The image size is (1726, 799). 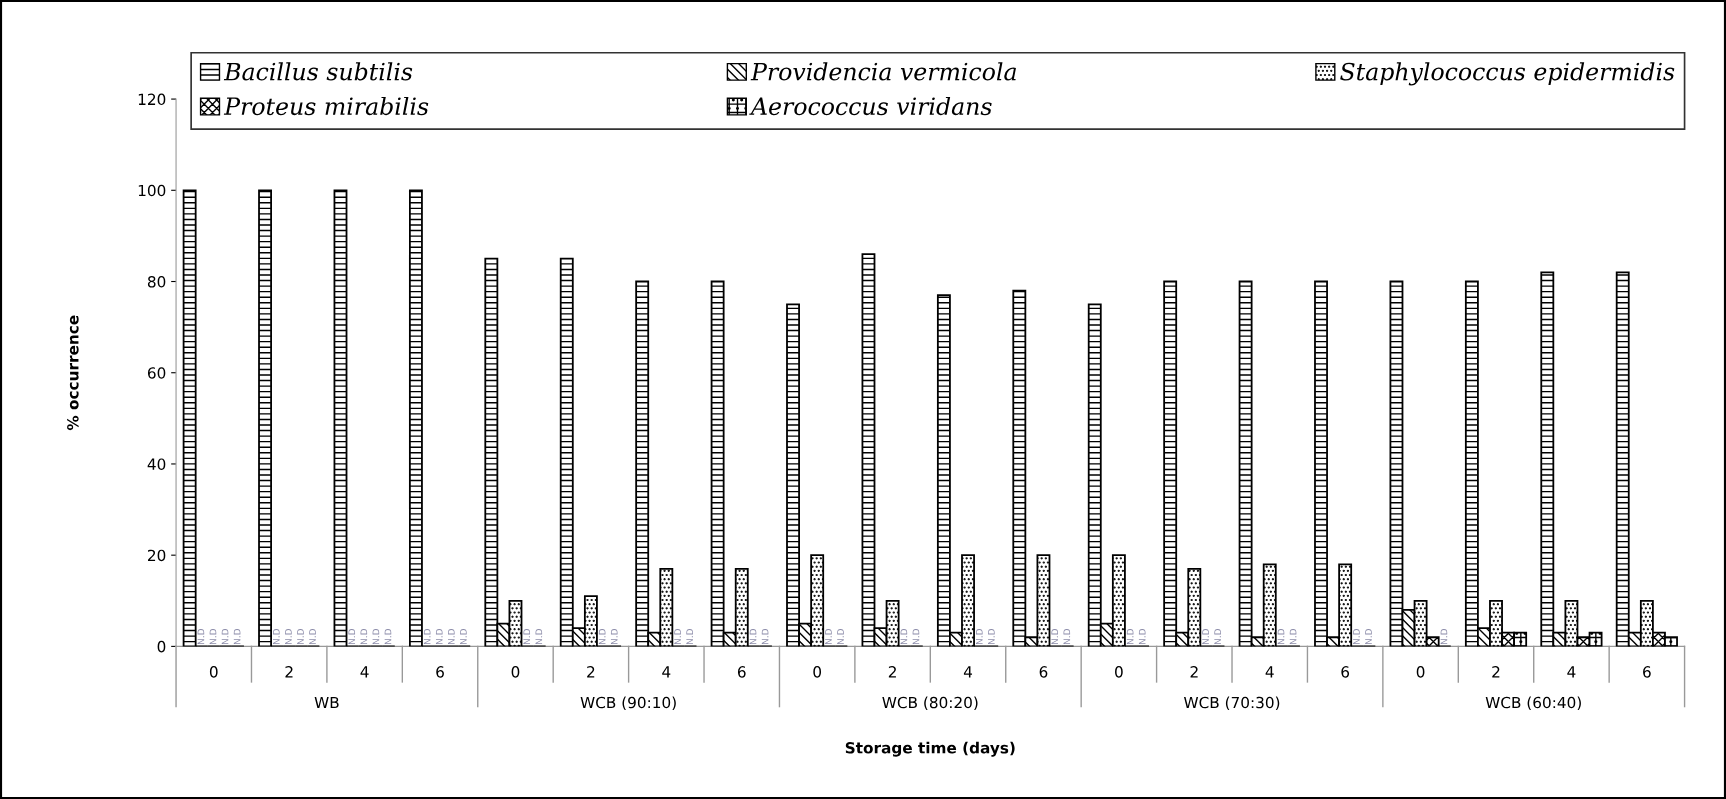 What do you see at coordinates (156, 464) in the screenshot?
I see `y-tick-label: 40` at bounding box center [156, 464].